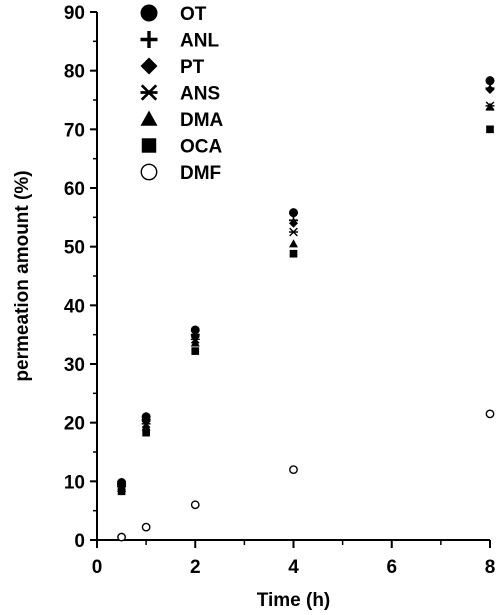  I want to click on y-axis-title: permeation amount (%), so click(22, 275).